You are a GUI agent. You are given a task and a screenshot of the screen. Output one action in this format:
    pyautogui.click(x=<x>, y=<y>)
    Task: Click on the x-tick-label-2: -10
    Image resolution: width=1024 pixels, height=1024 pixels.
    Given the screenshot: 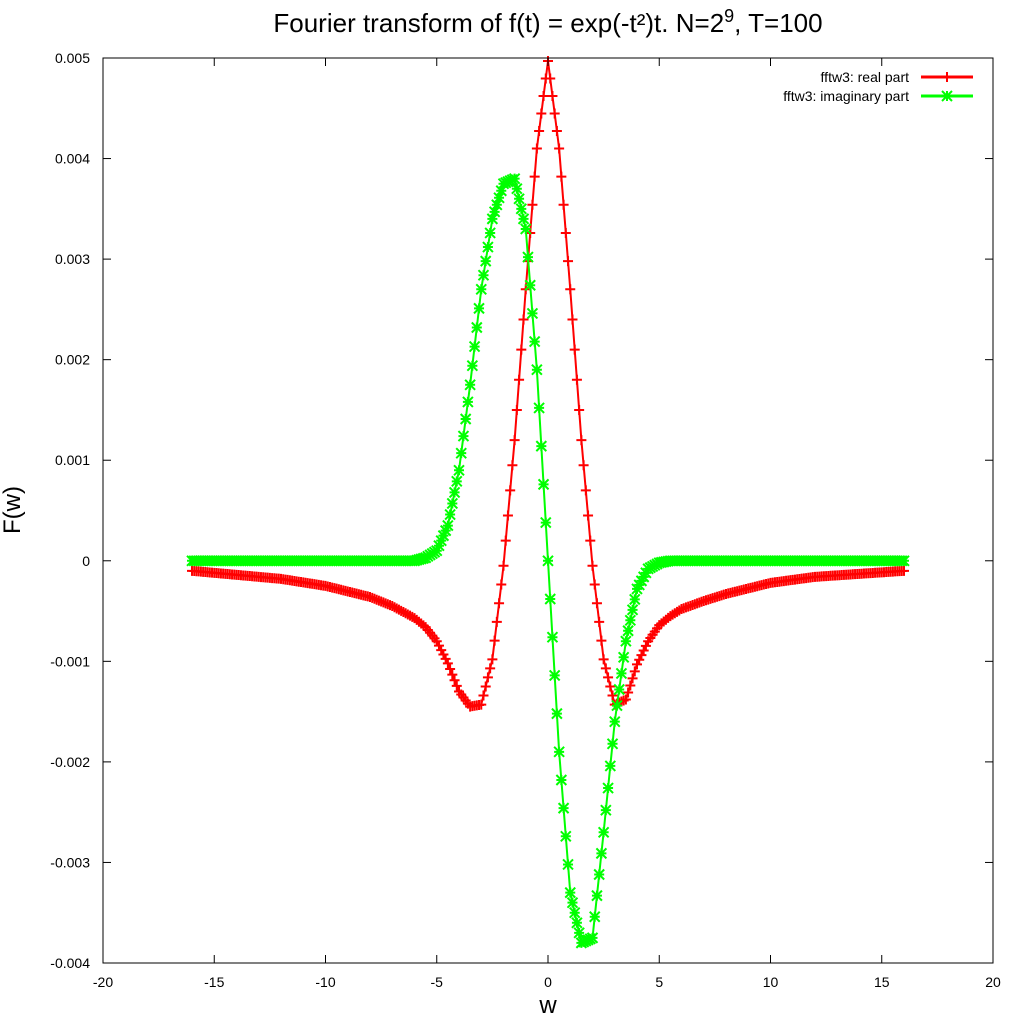 What is the action you would take?
    pyautogui.click(x=325, y=982)
    